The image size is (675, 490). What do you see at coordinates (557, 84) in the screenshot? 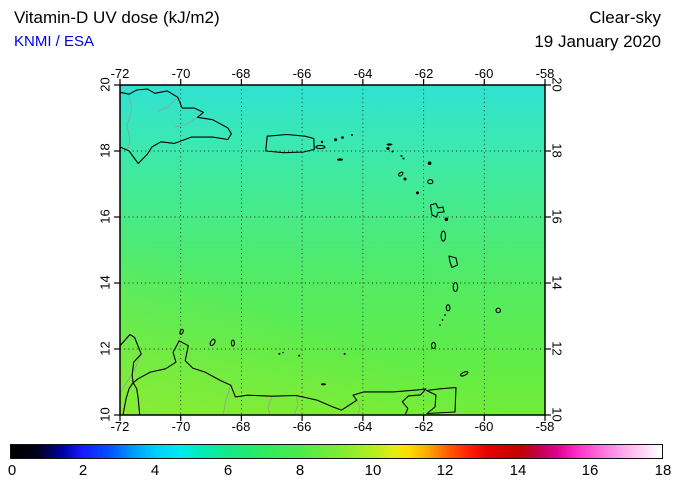
I see `lat-label-right: 20` at bounding box center [557, 84].